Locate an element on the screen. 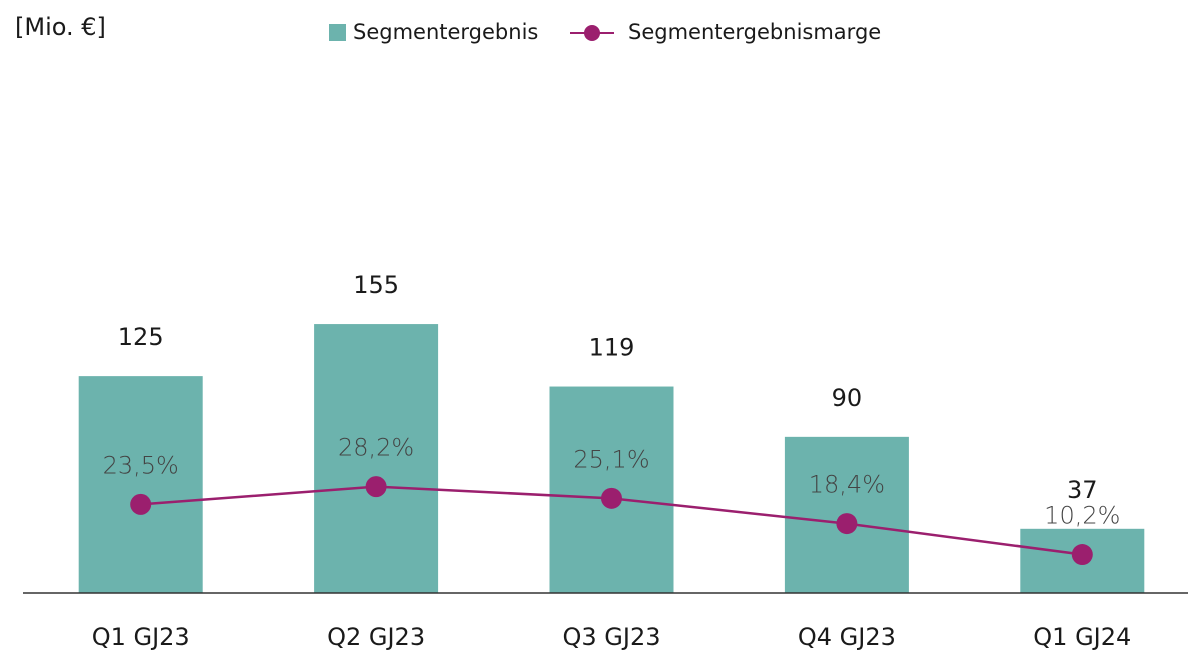 Image resolution: width=1188 pixels, height=653 pixels. legend-label: Segmentergebnis is located at coordinates (445, 32).